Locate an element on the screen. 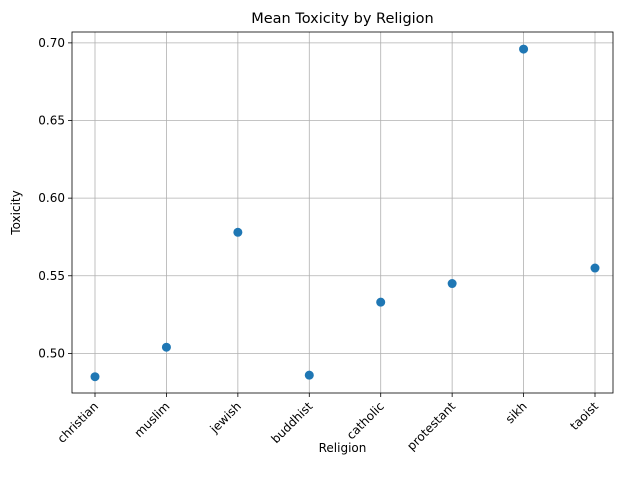 The height and width of the screenshot is (492, 630). x-tick-label: sikh is located at coordinates (516, 412).